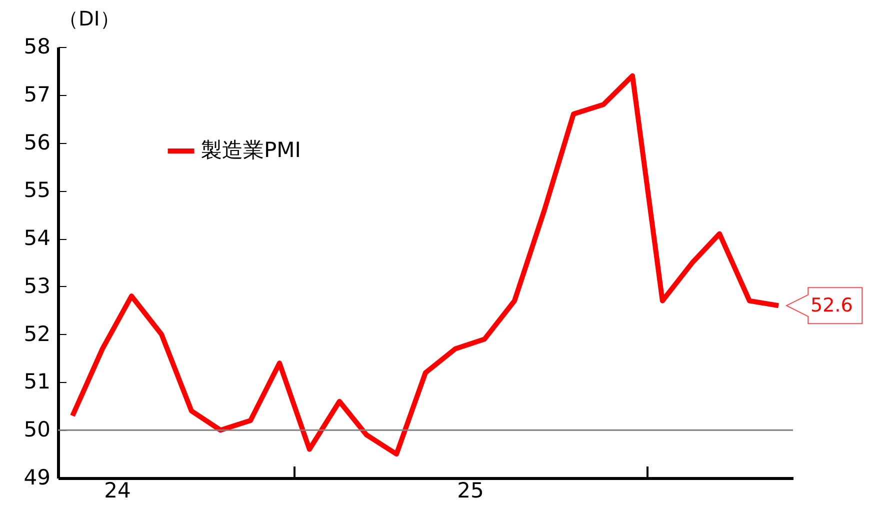  I want to click on y-tick-label: 52, so click(37, 334).